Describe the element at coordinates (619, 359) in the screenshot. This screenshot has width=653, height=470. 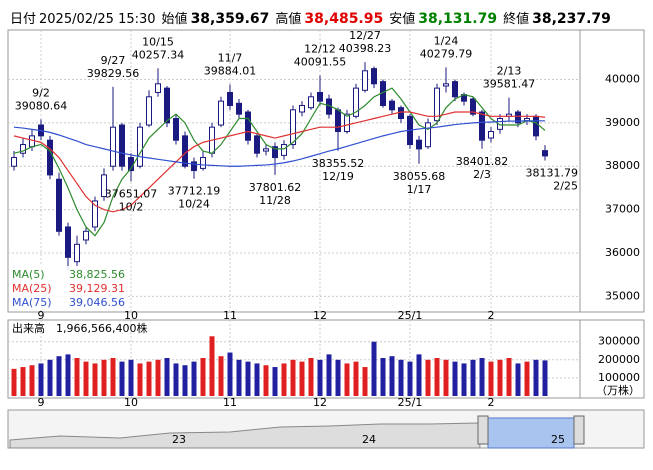
I see `y-tick-label: 200000` at that location.